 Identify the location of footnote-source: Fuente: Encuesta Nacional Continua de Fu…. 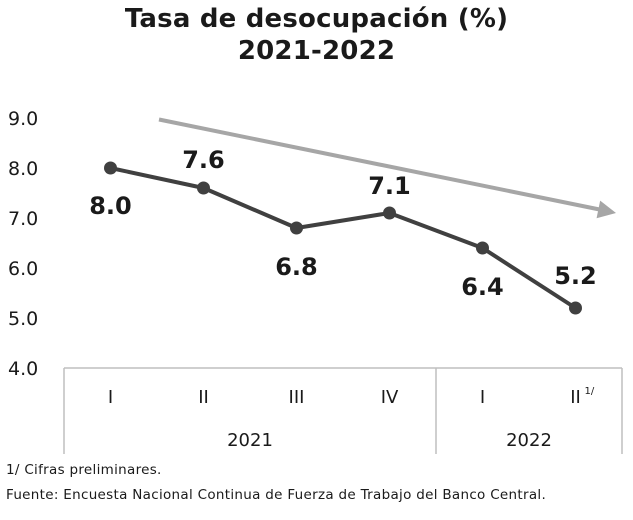
(276, 495).